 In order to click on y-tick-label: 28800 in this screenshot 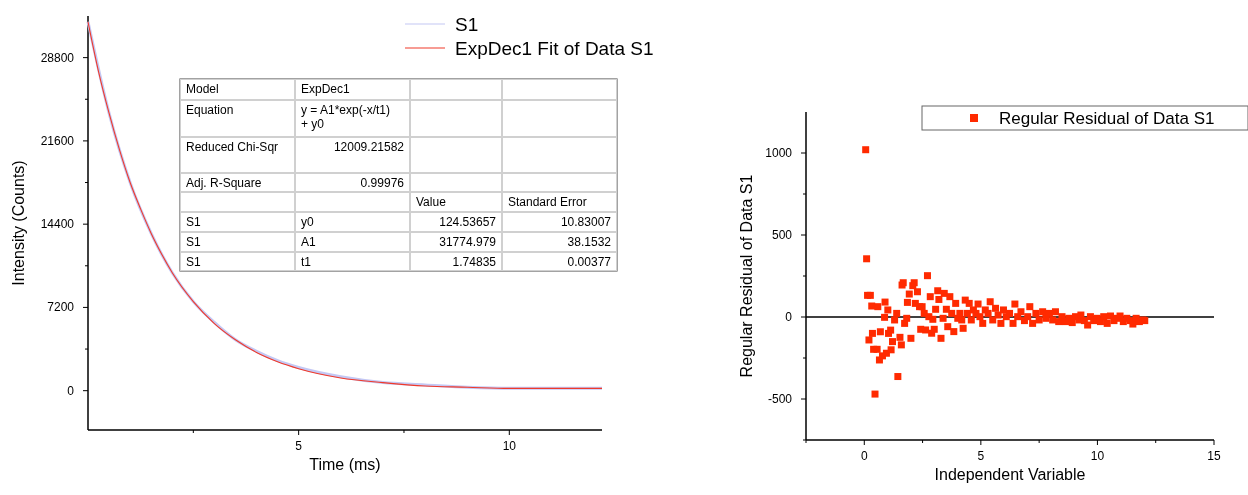, I will do `click(57, 57)`.